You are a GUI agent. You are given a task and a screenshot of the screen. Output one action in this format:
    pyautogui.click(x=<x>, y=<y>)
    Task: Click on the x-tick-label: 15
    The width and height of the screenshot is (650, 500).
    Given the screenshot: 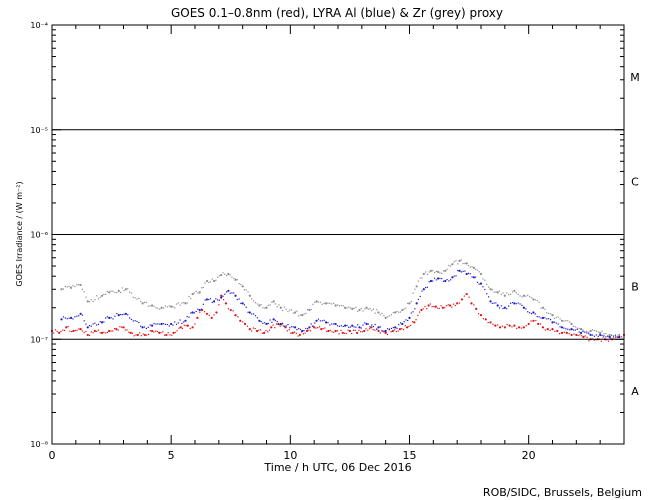 What is the action you would take?
    pyautogui.click(x=410, y=455)
    